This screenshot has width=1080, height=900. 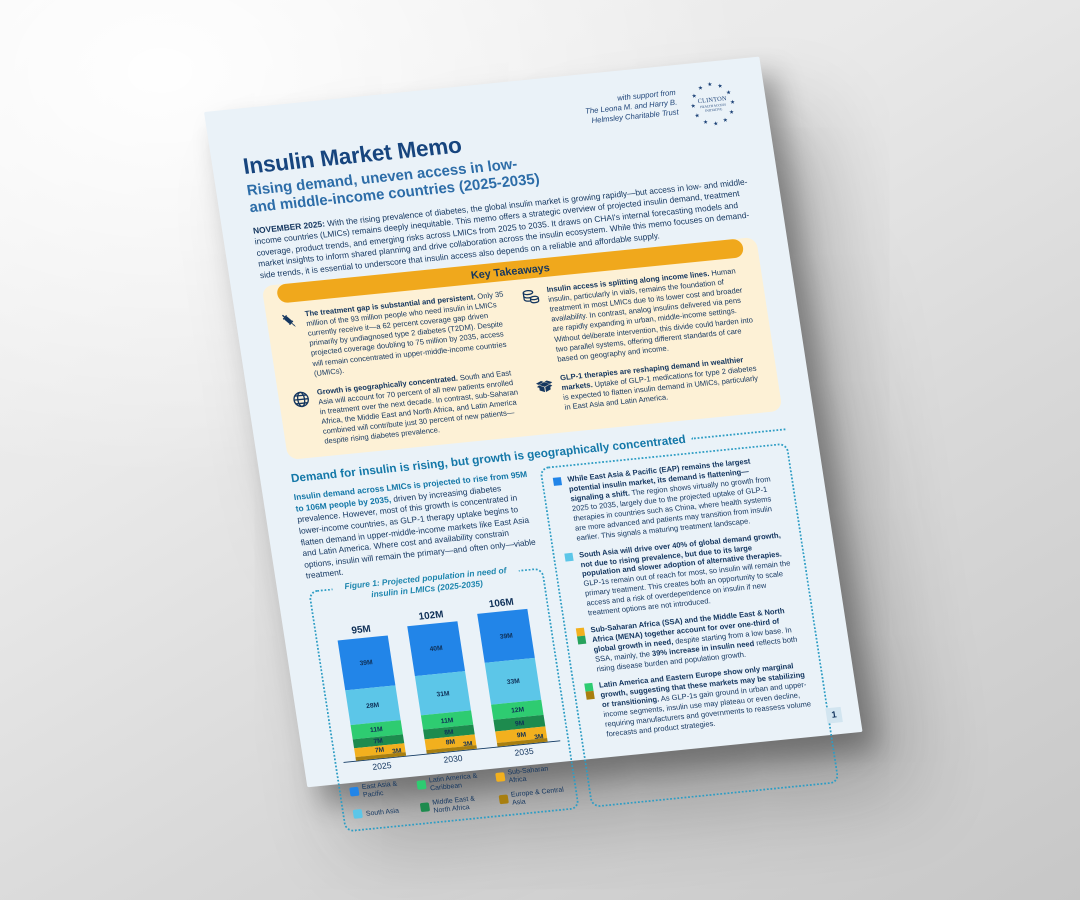 I want to click on bar-group-2025: 95M 39M 28M 11M 7M 7M 3M, so click(x=368, y=681).